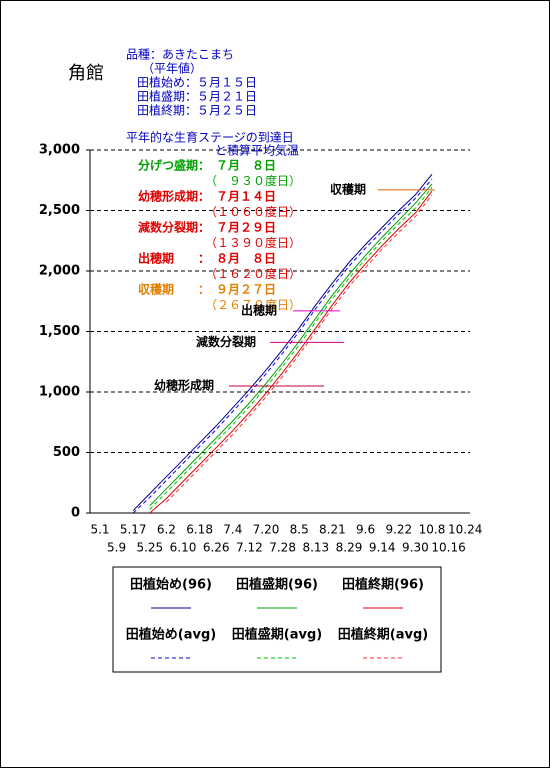  Describe the element at coordinates (226, 341) in the screenshot. I see `stage-label: 減数分裂期` at that location.